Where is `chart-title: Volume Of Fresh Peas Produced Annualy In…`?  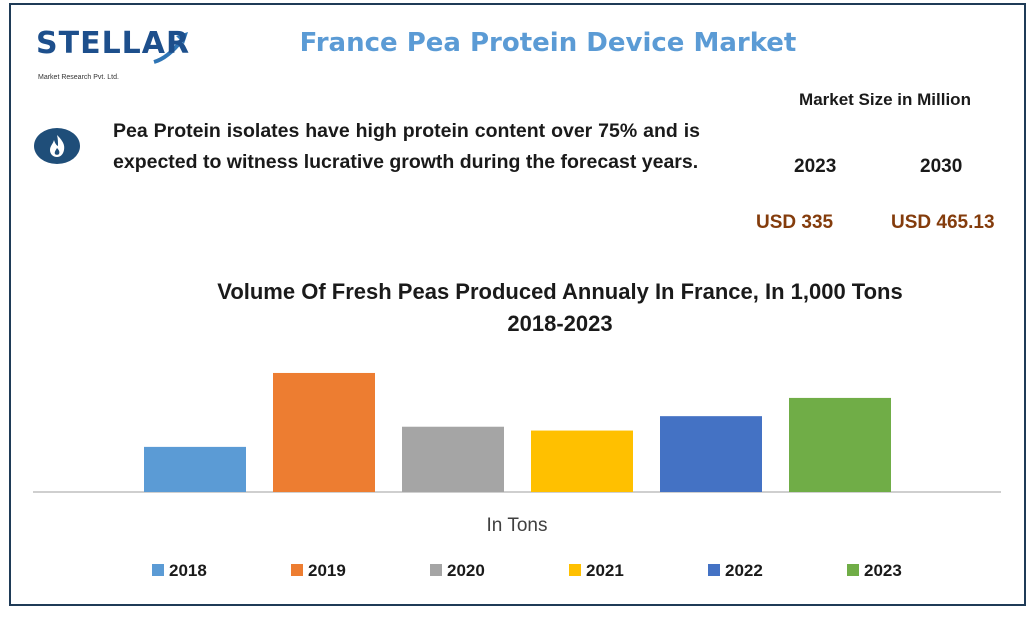 chart-title: Volume Of Fresh Peas Produced Annualy In… is located at coordinates (560, 308).